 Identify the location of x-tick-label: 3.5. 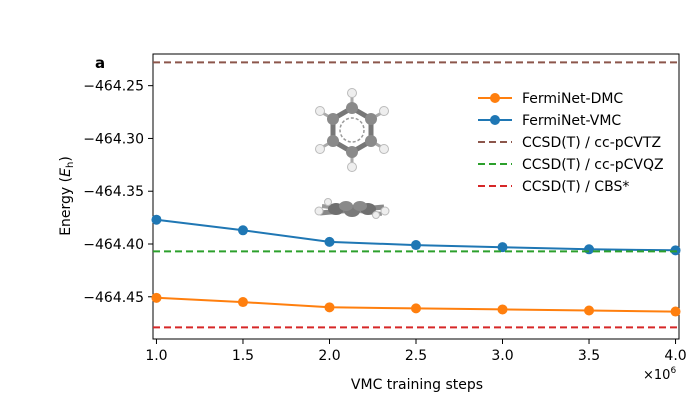
(589, 356).